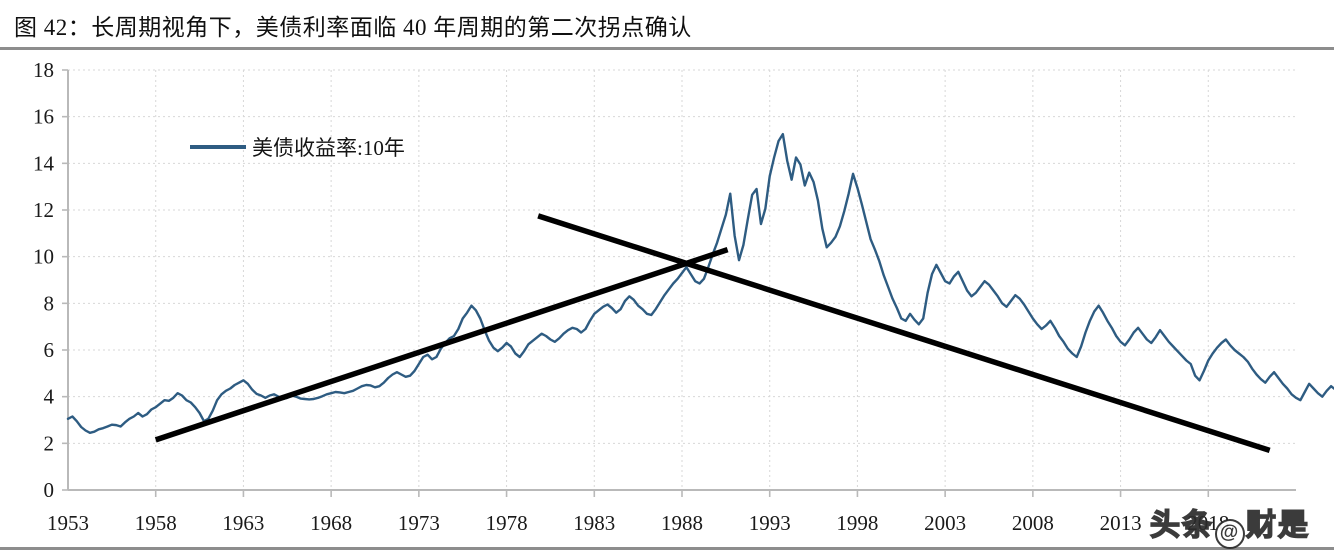 This screenshot has width=1334, height=559. What do you see at coordinates (156, 523) in the screenshot?
I see `x-tick-label: 1958` at bounding box center [156, 523].